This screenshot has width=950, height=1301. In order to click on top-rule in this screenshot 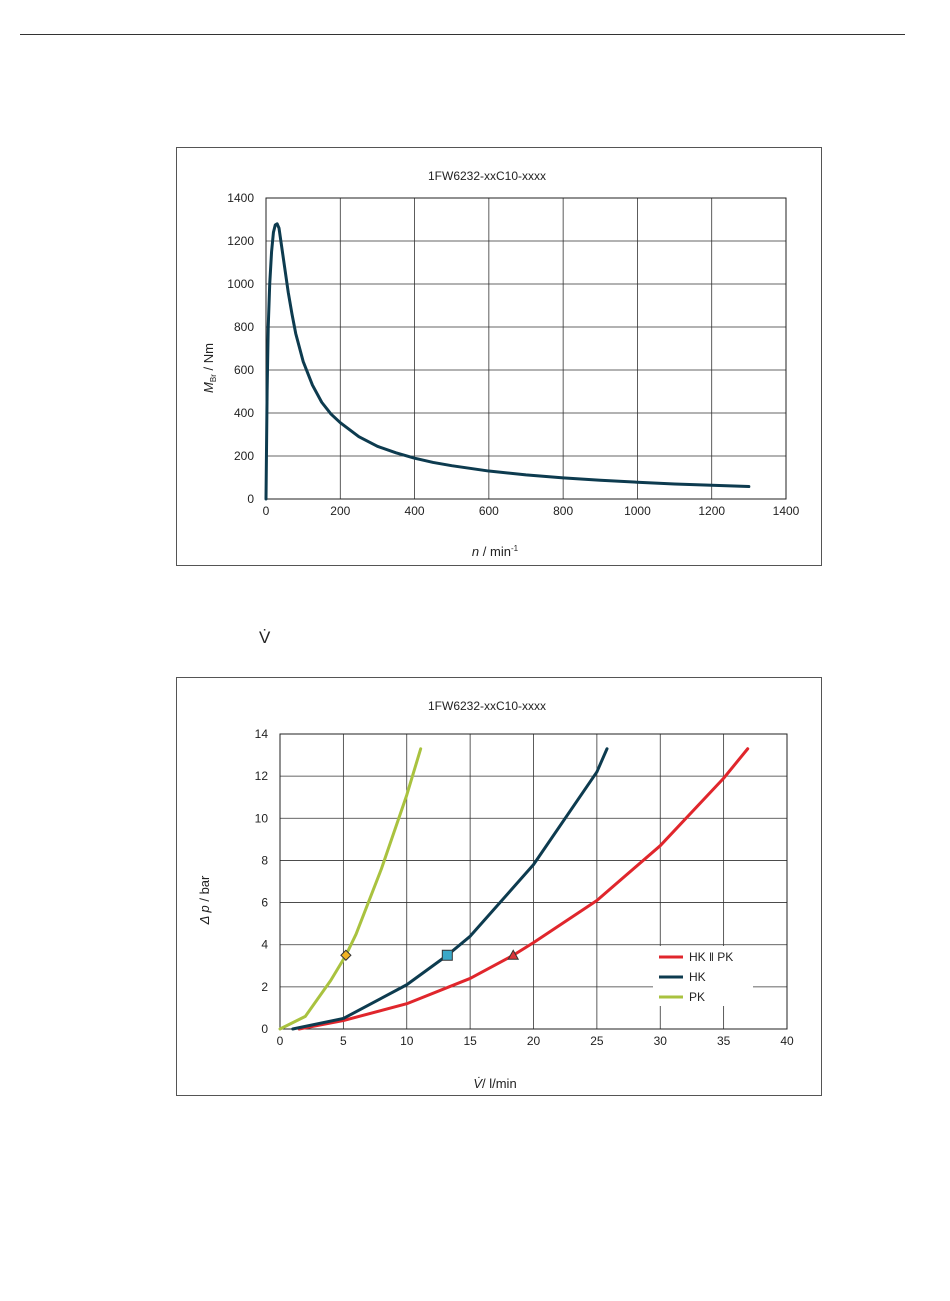, I will do `click(462, 34)`.